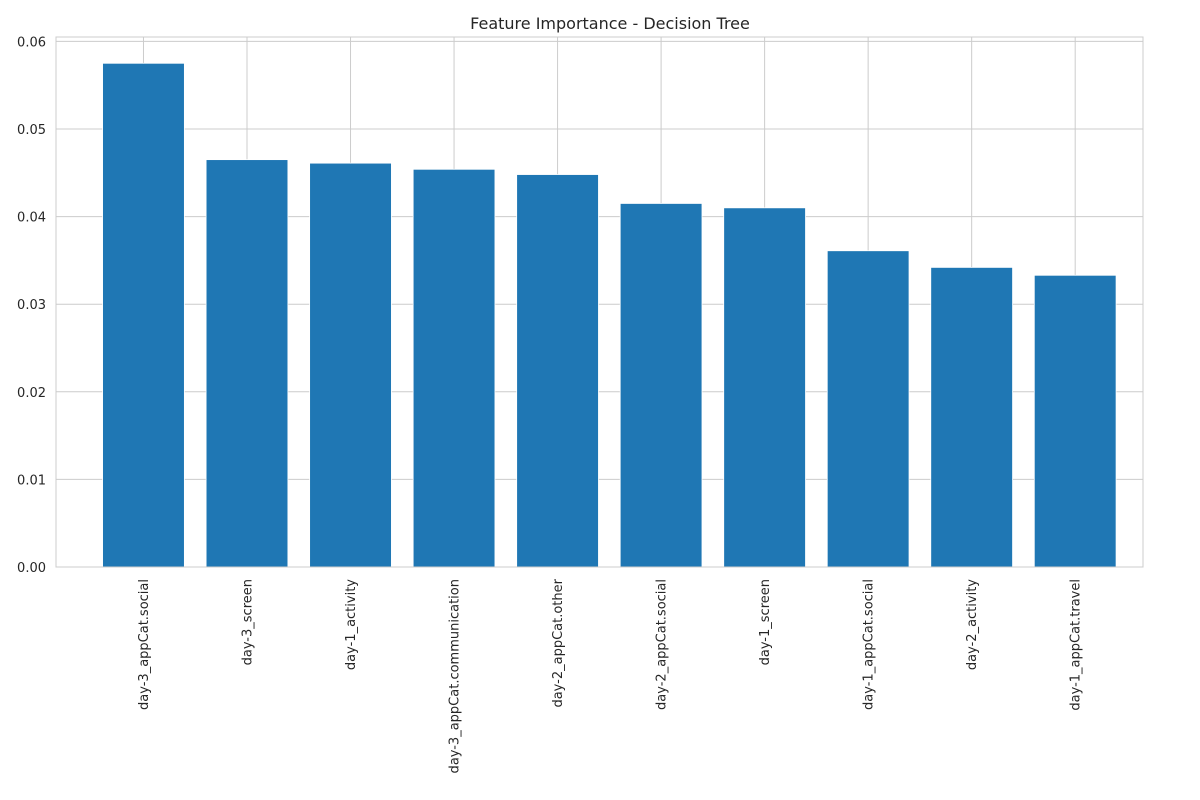 Image resolution: width=1200 pixels, height=800 pixels. Describe the element at coordinates (31, 218) in the screenshot. I see `y-tick-label: 0.04` at that location.